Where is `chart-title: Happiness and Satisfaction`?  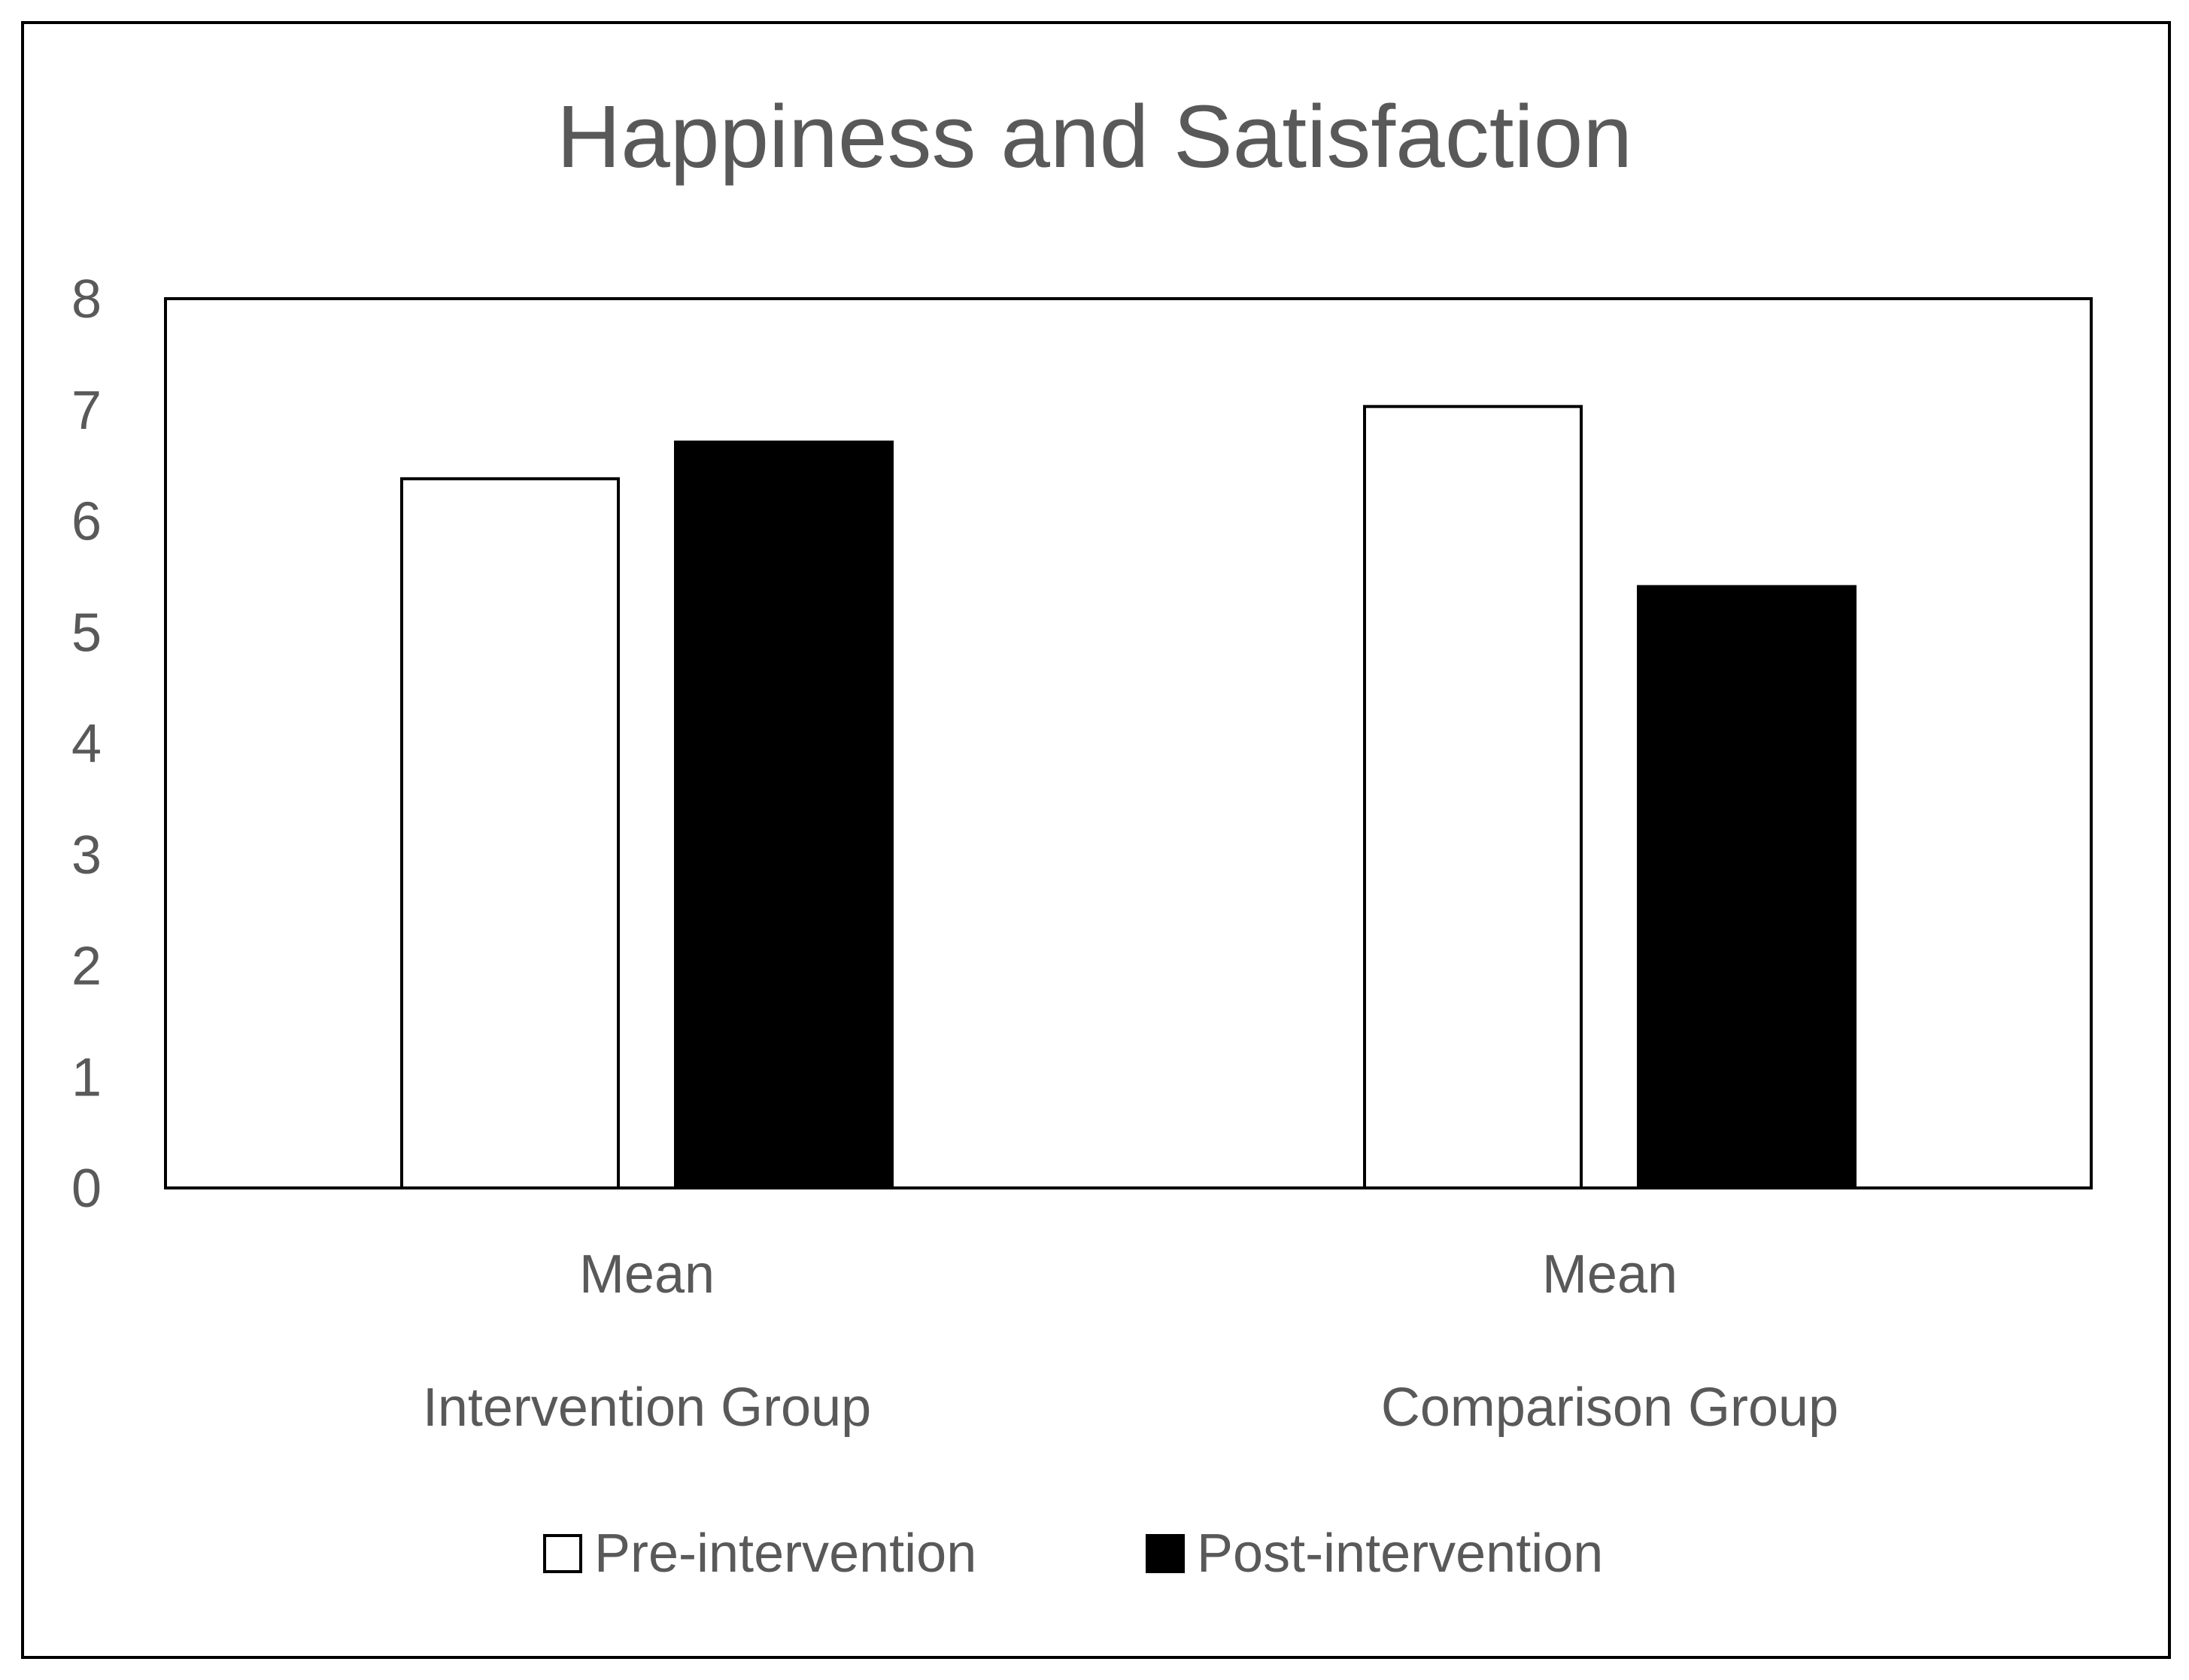
chart-title: Happiness and Satisfaction is located at coordinates (1094, 137).